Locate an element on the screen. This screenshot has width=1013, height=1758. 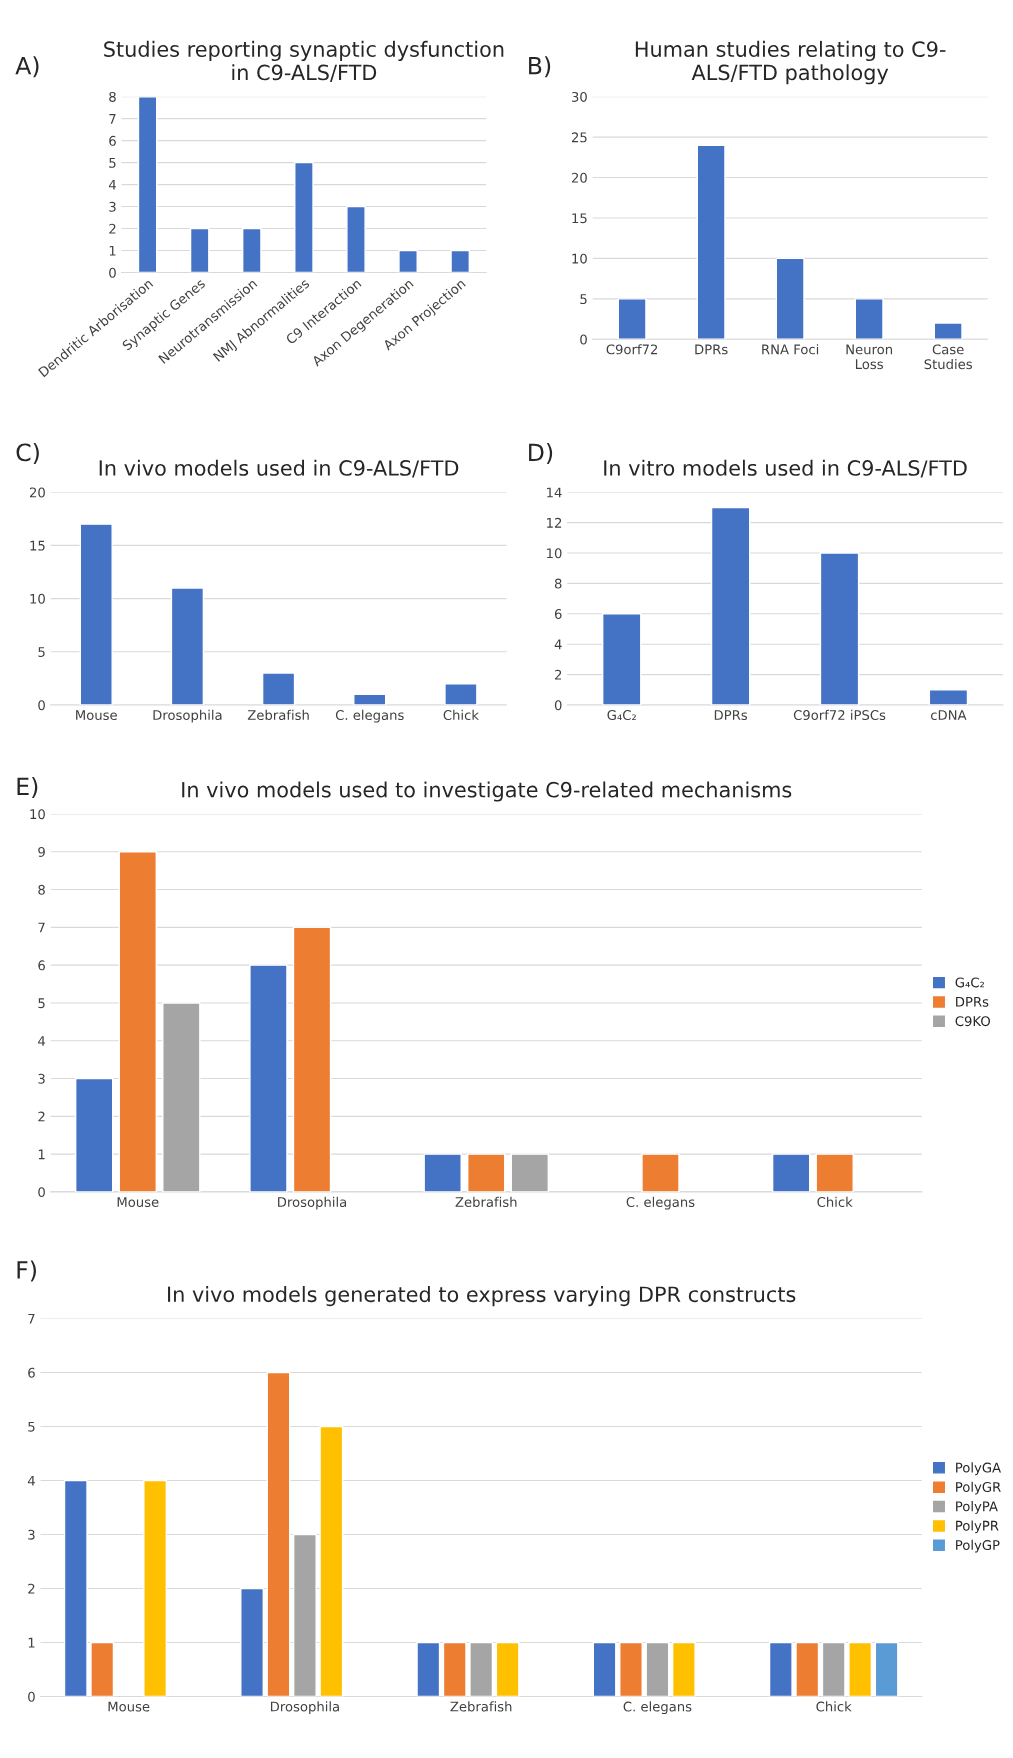
legend-label: PolyPR is located at coordinates (977, 1527).